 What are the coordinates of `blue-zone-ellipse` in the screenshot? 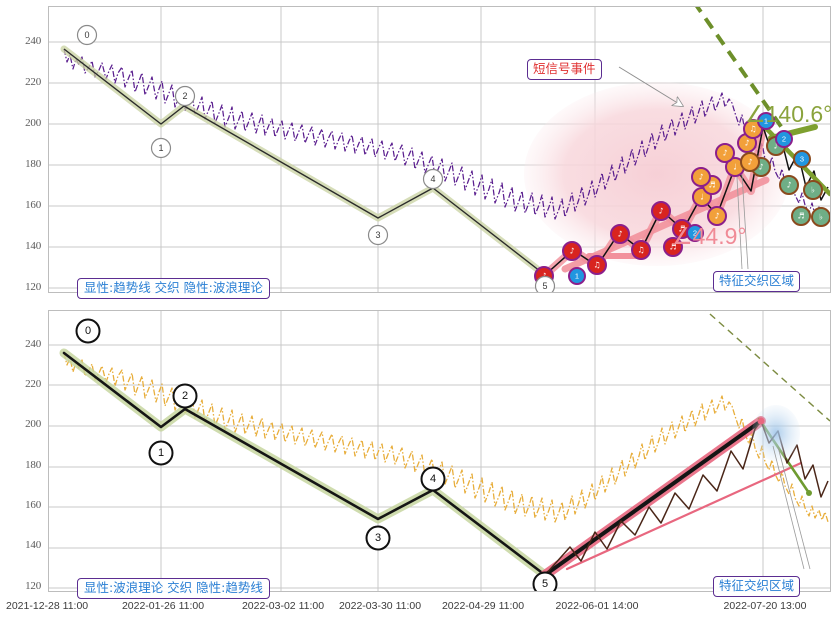 It's located at (776, 433).